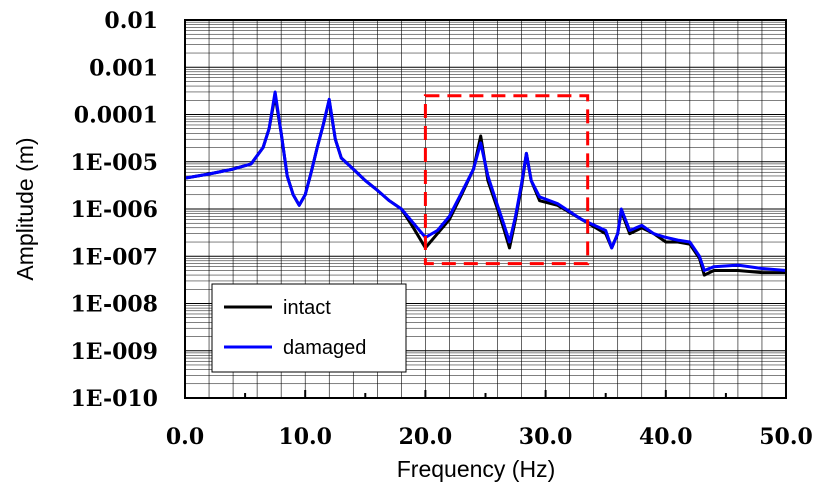 The image size is (821, 493). Describe the element at coordinates (114, 352) in the screenshot. I see `y-tick-label: 1E-009` at that location.